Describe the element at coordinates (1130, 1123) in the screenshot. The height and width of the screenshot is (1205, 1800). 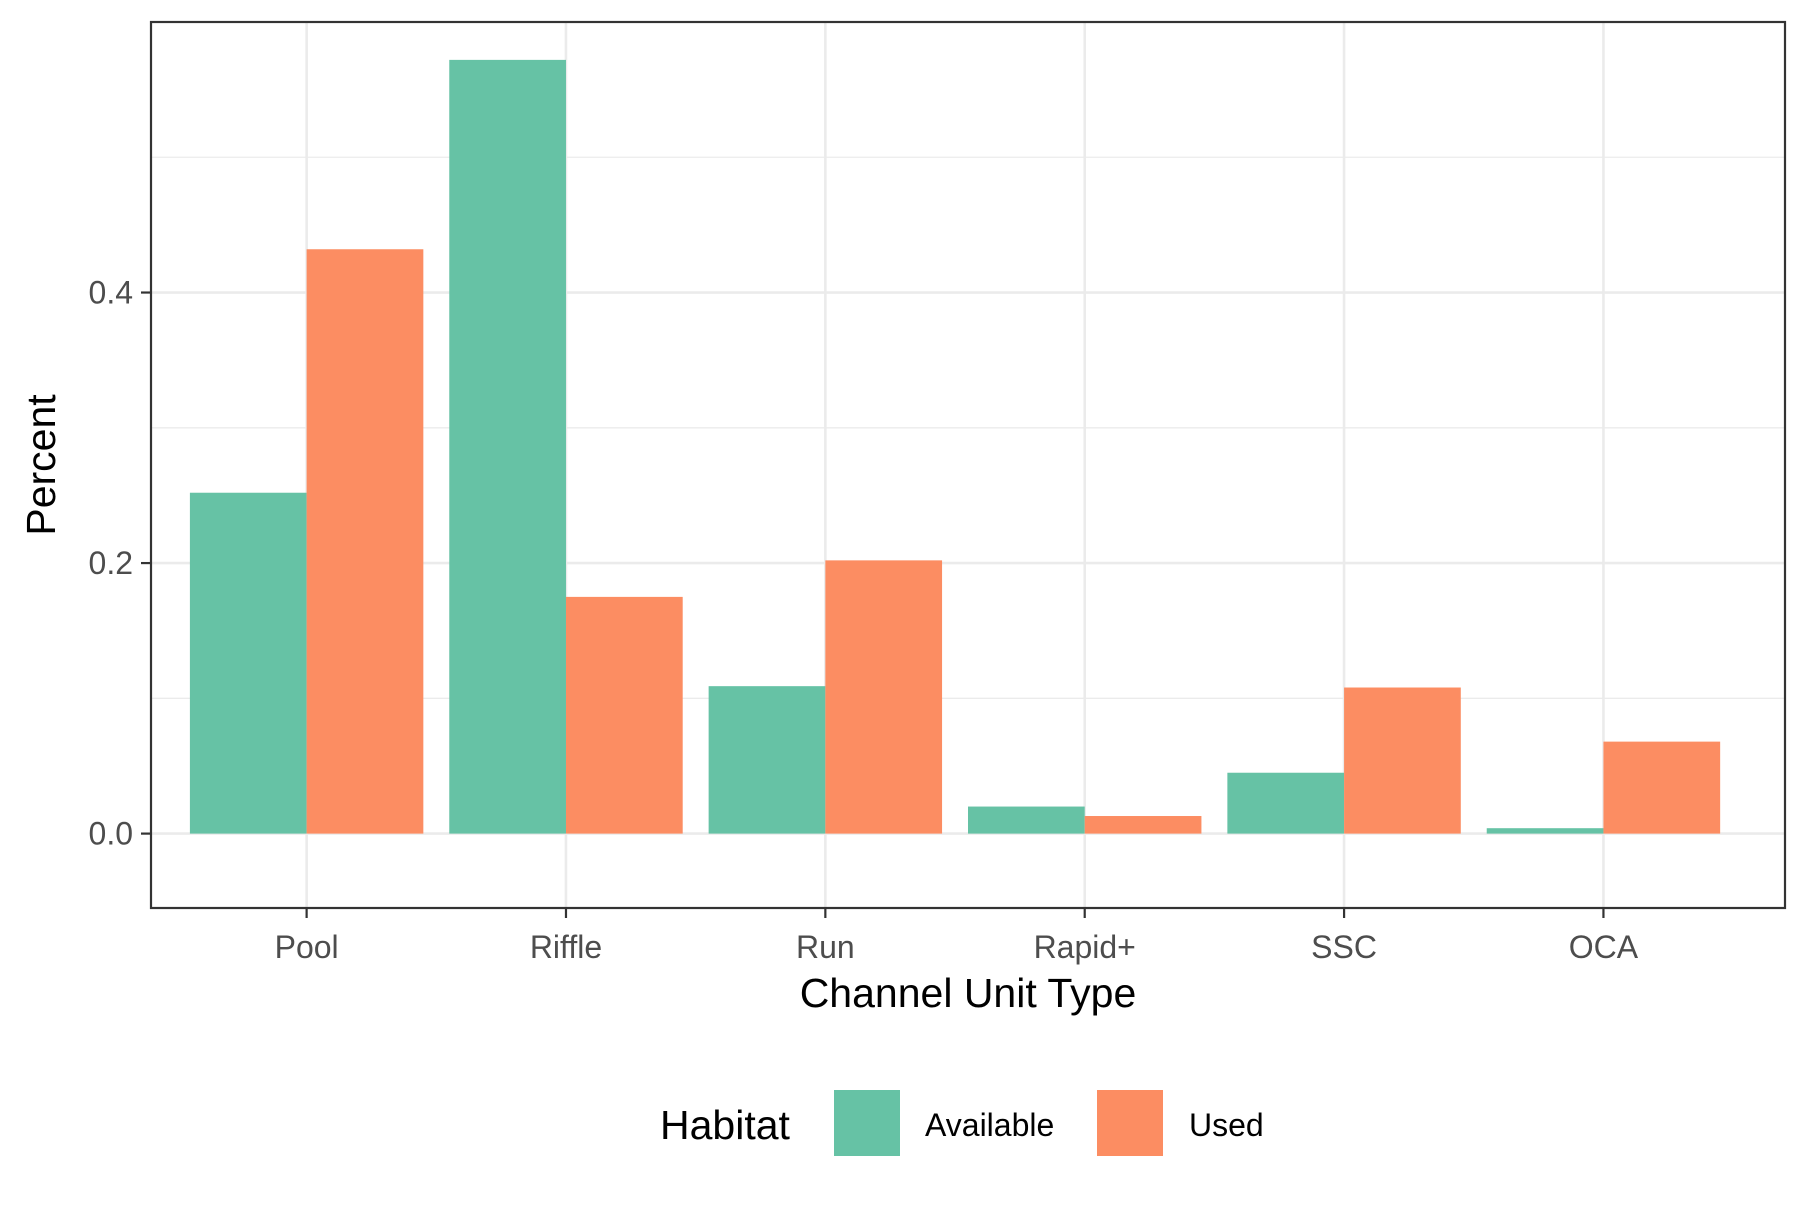
I see `legend-key-used` at that location.